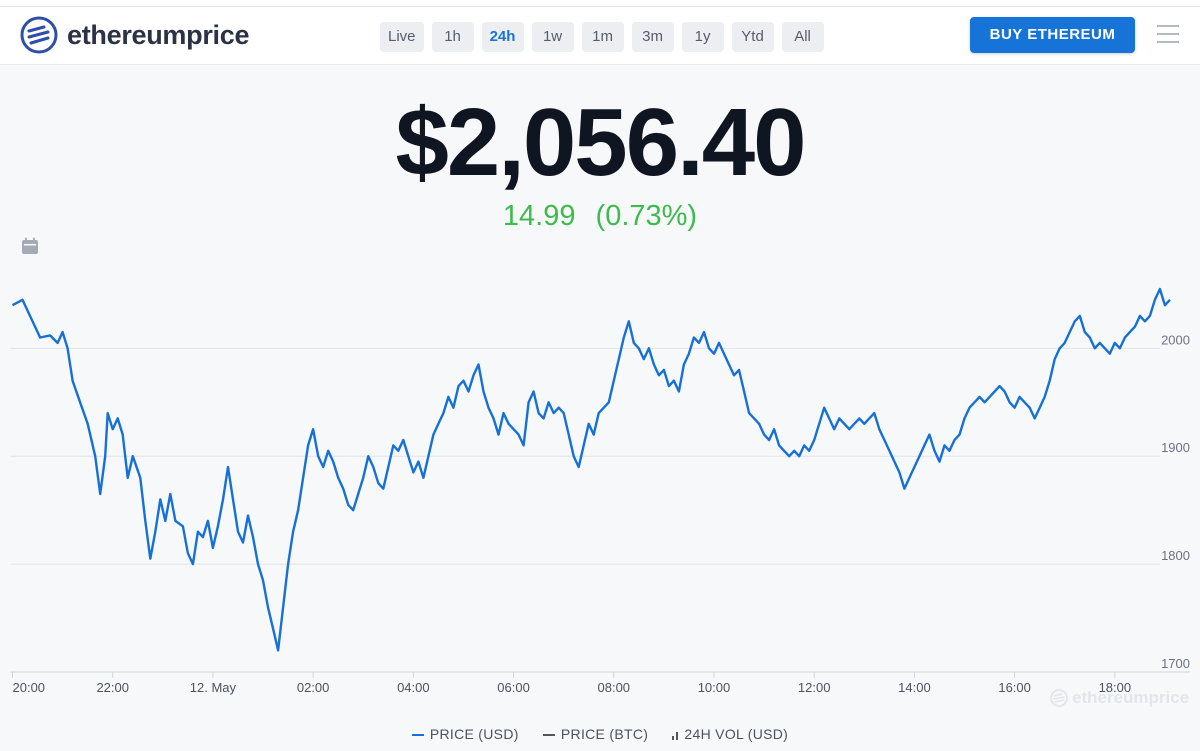  What do you see at coordinates (600, 3) in the screenshot?
I see `top-strip` at bounding box center [600, 3].